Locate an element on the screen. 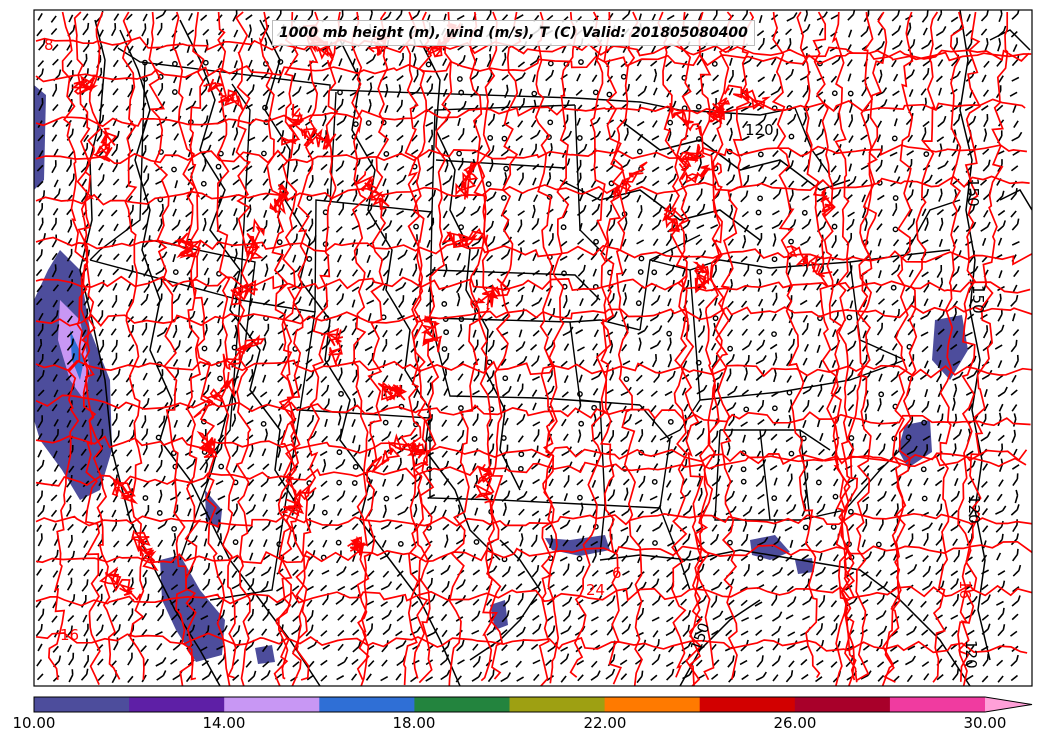 The height and width of the screenshot is (745, 1041). colorbar-outline is located at coordinates (533, 704).